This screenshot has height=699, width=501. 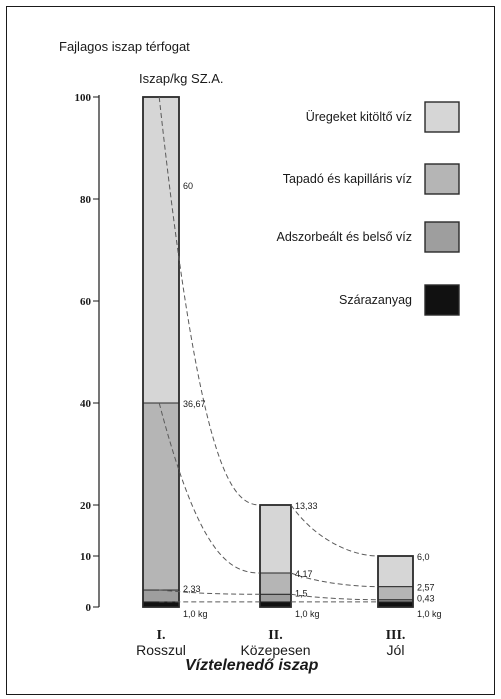 I want to click on segment-label: 2,57, so click(x=426, y=588).